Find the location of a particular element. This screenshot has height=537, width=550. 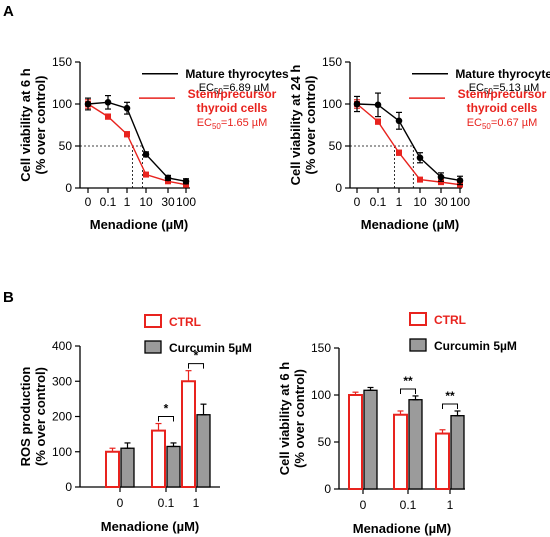

a2-legend-mature-label: Mature thyrocytes is located at coordinates (502, 74).